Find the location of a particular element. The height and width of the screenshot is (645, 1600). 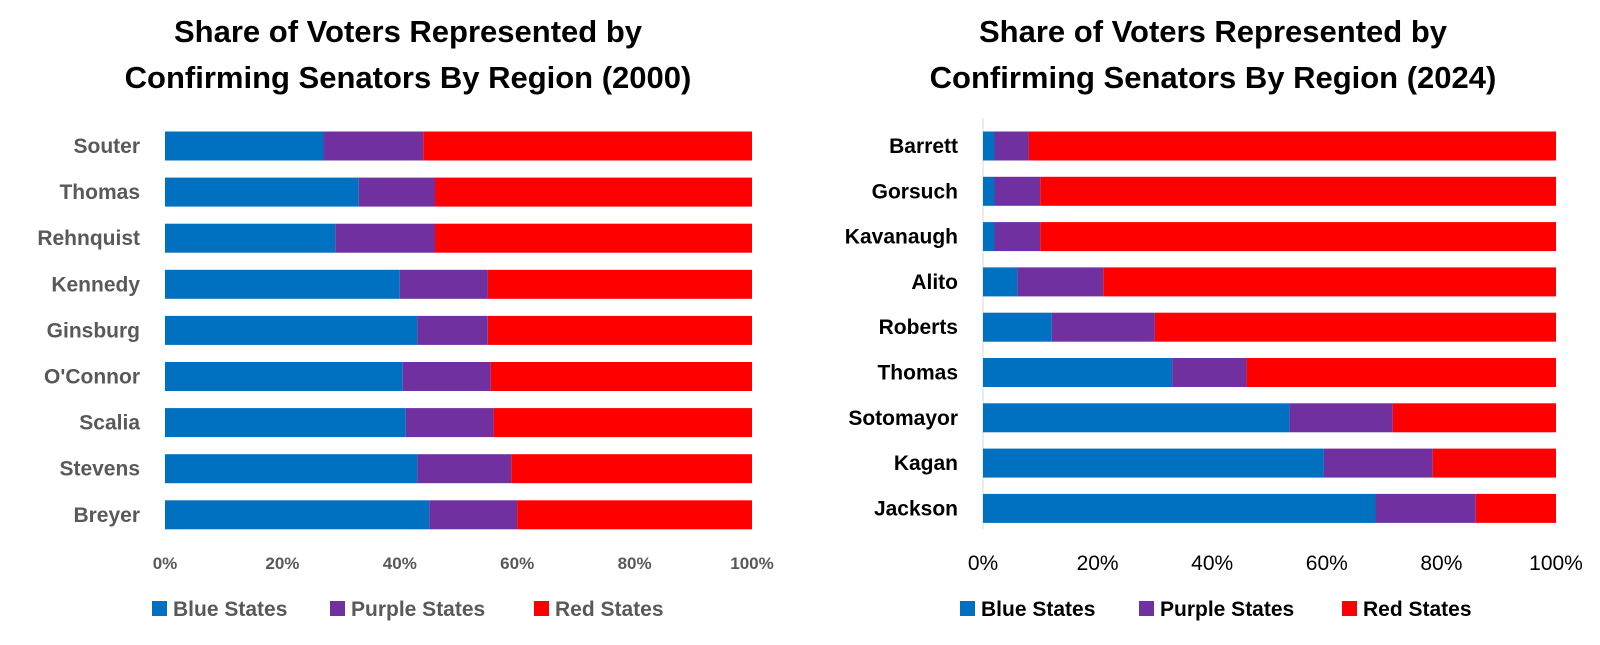

category-label: Gorsuch is located at coordinates (915, 191).